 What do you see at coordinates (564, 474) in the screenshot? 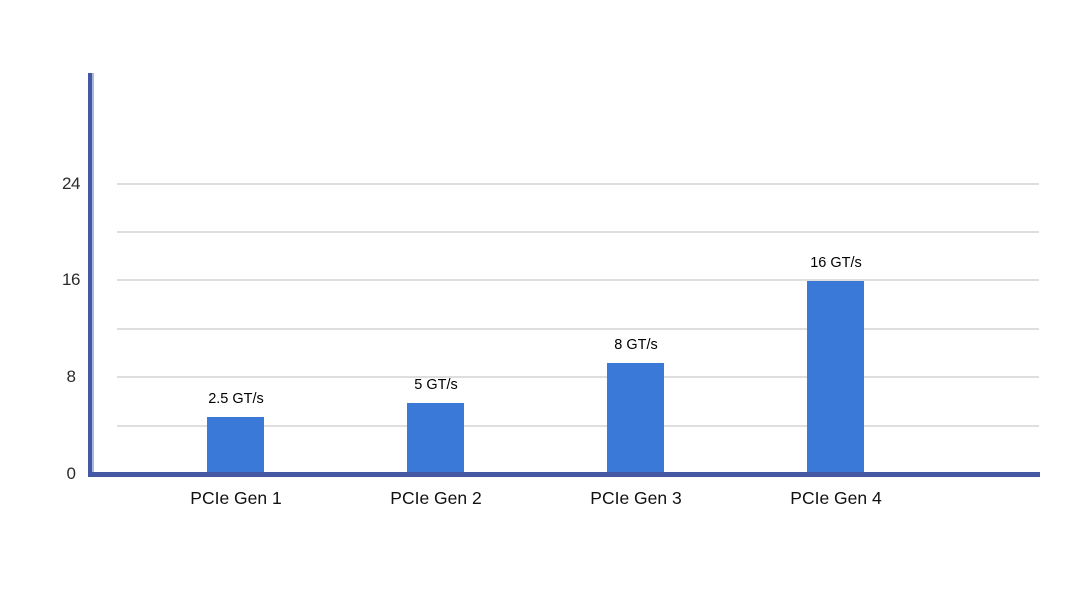
I see `x-axis-line` at bounding box center [564, 474].